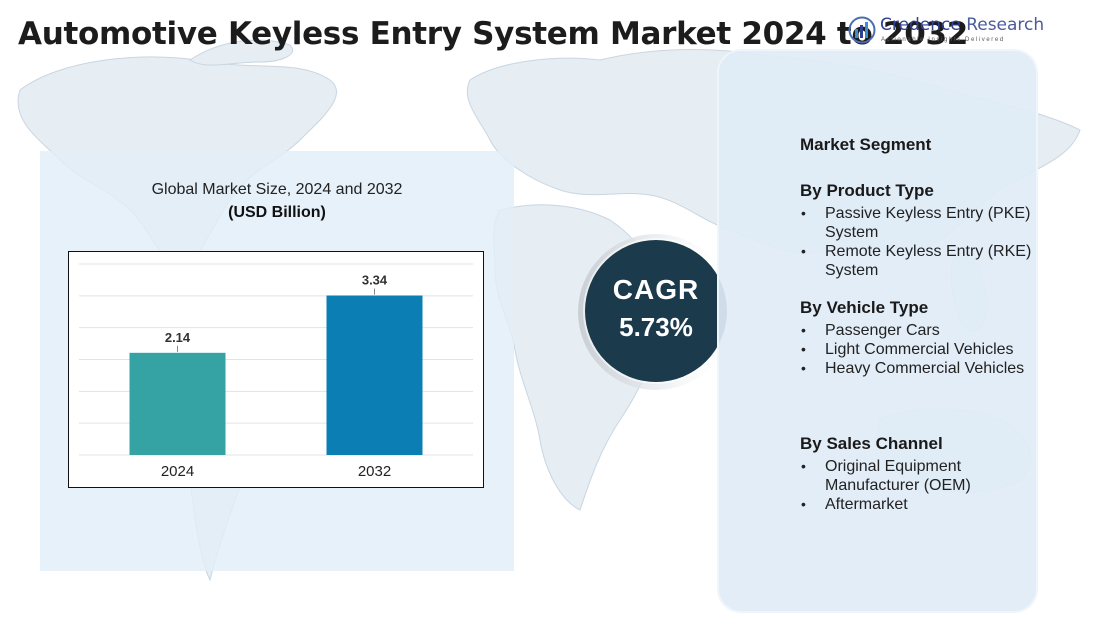 The image size is (1106, 618). I want to click on segment-item: Passive Keyless Entry (PKE) System, so click(918, 223).